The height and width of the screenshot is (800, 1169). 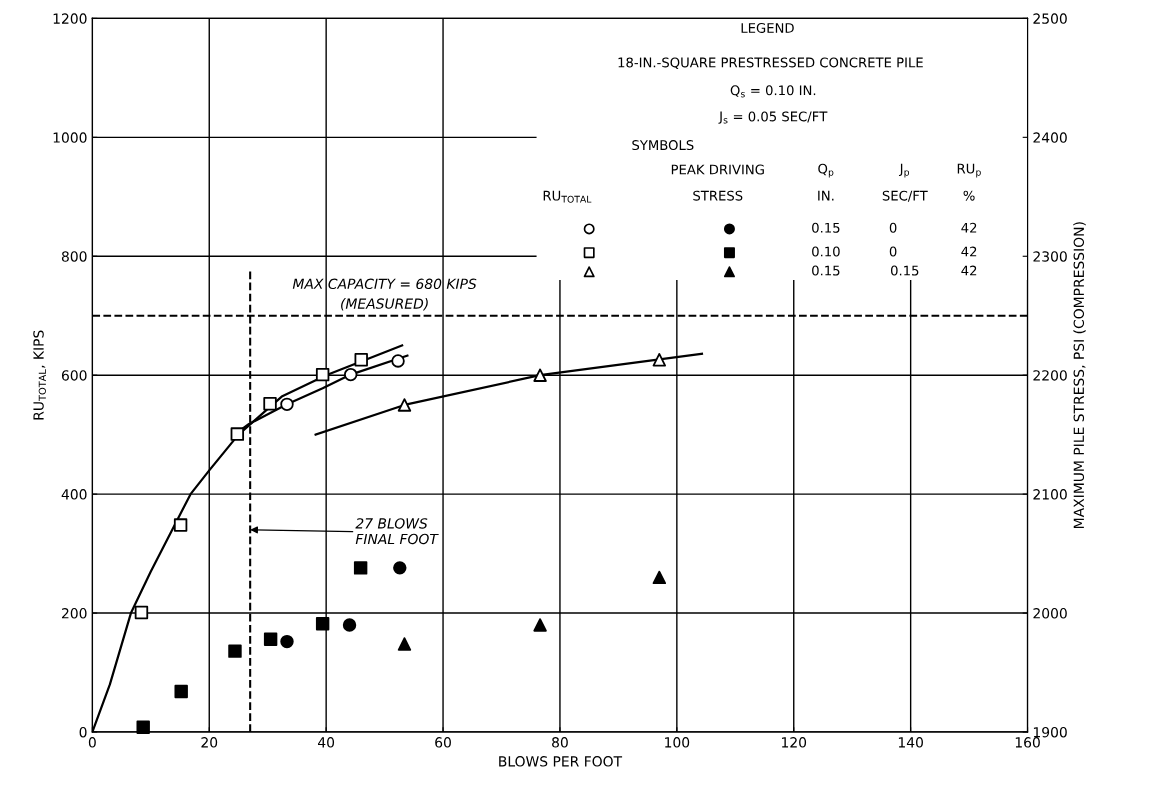 What do you see at coordinates (826, 195) in the screenshot?
I see `annotation: IN.` at bounding box center [826, 195].